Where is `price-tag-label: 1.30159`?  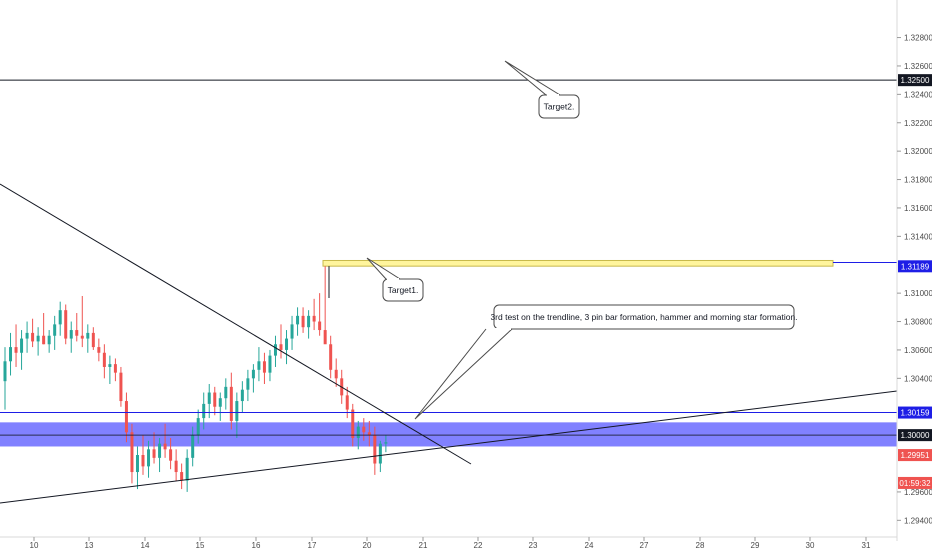
price-tag-label: 1.30159 is located at coordinates (915, 413).